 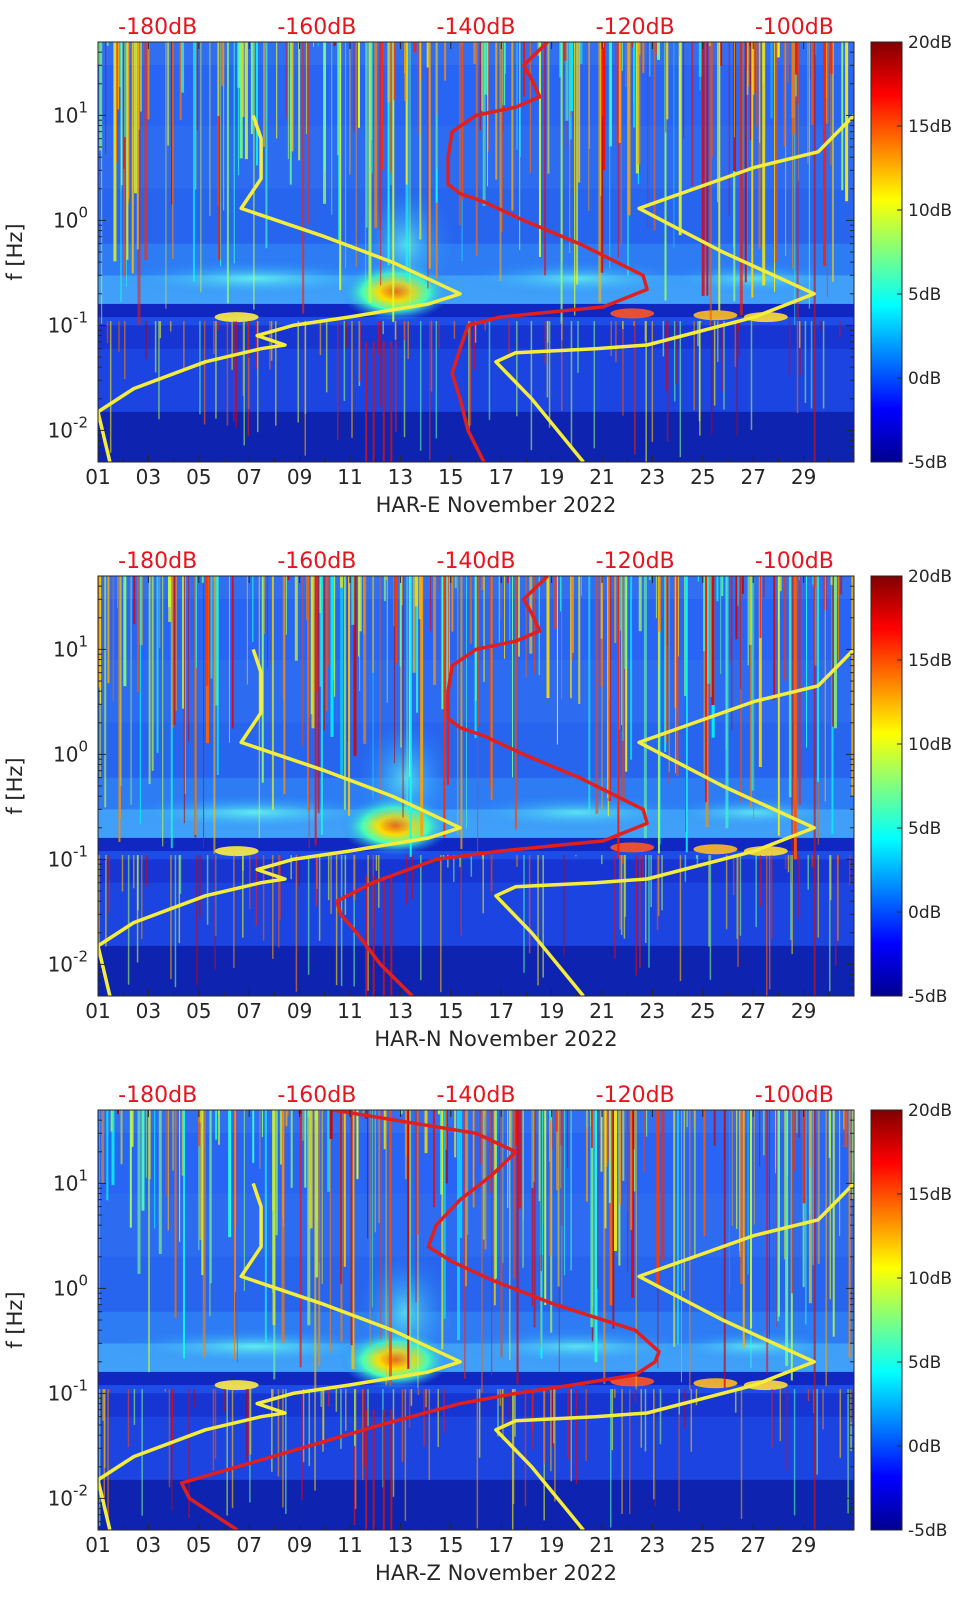 What do you see at coordinates (496, 505) in the screenshot?
I see `x-axis-label: HAR-E November 2022` at bounding box center [496, 505].